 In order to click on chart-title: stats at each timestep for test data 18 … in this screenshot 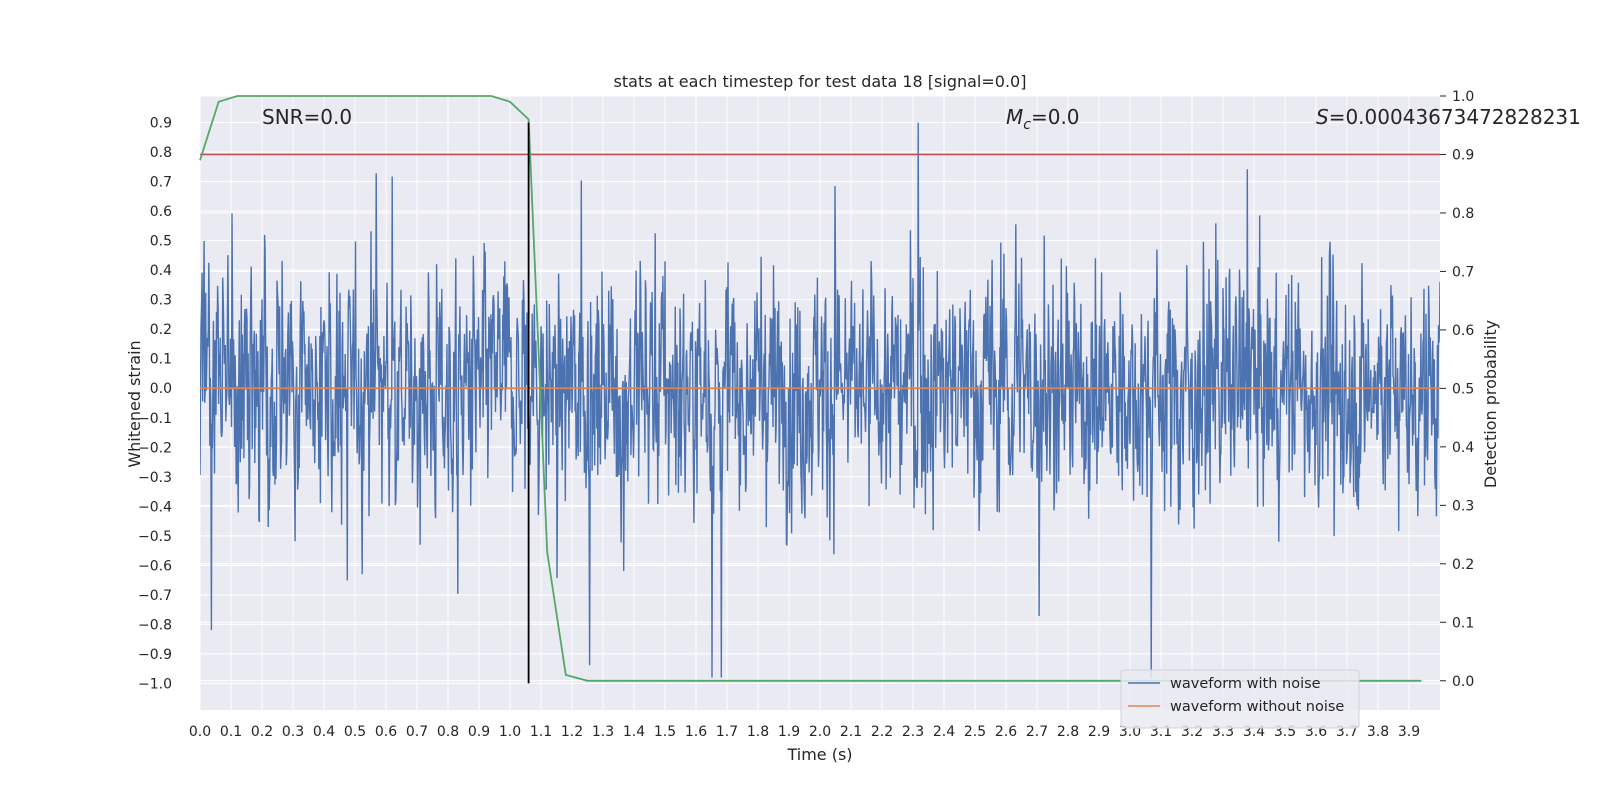, I will do `click(820, 81)`.